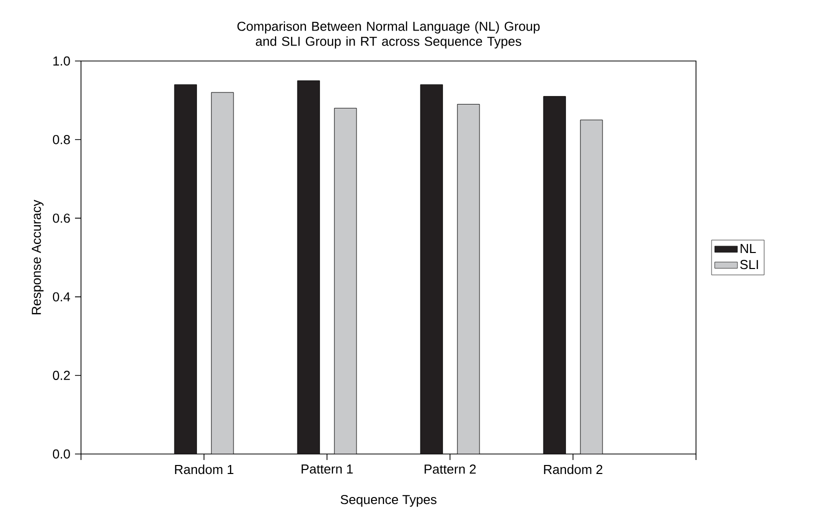  What do you see at coordinates (61, 454) in the screenshot?
I see `y-tick-label: 0.0` at bounding box center [61, 454].